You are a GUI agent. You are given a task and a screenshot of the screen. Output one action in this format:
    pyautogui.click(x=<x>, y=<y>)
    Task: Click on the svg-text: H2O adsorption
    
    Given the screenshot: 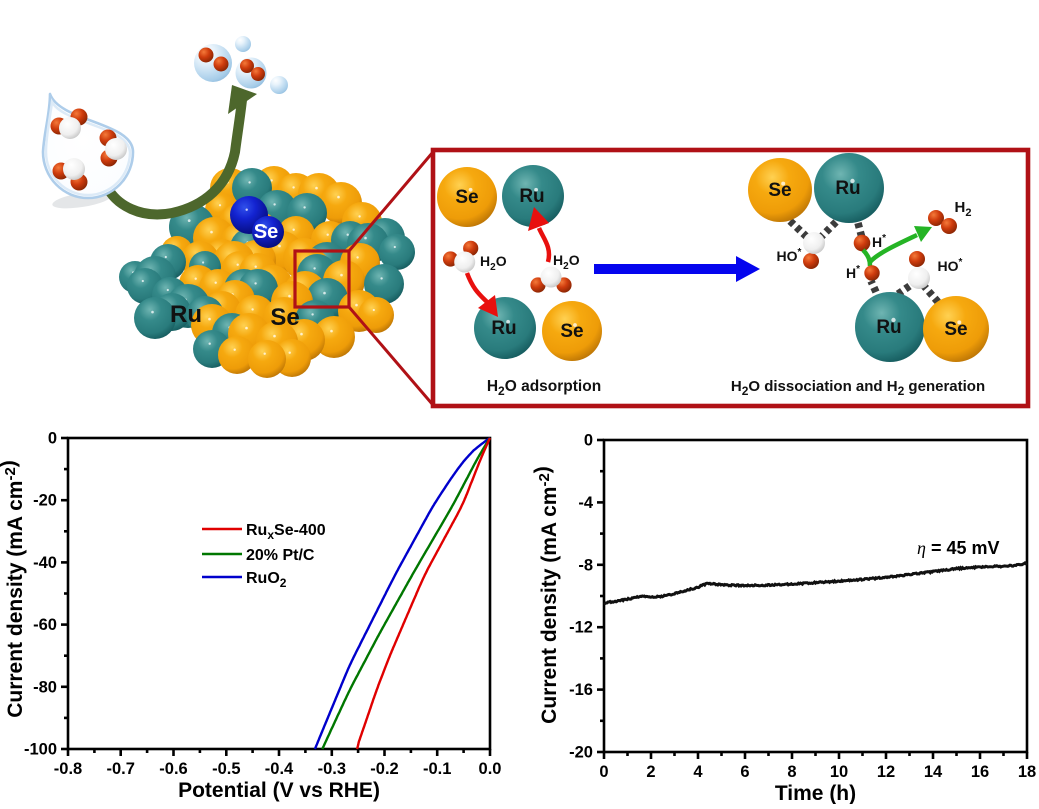 What is the action you would take?
    pyautogui.click(x=544, y=388)
    